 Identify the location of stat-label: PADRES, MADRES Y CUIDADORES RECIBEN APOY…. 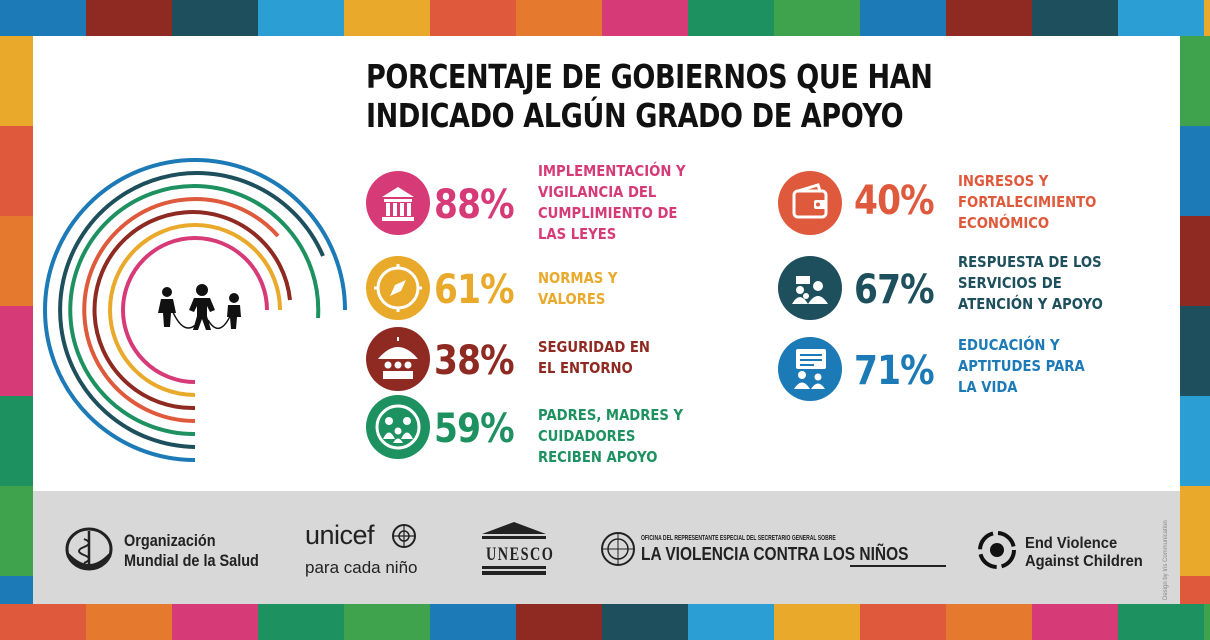
(610, 436).